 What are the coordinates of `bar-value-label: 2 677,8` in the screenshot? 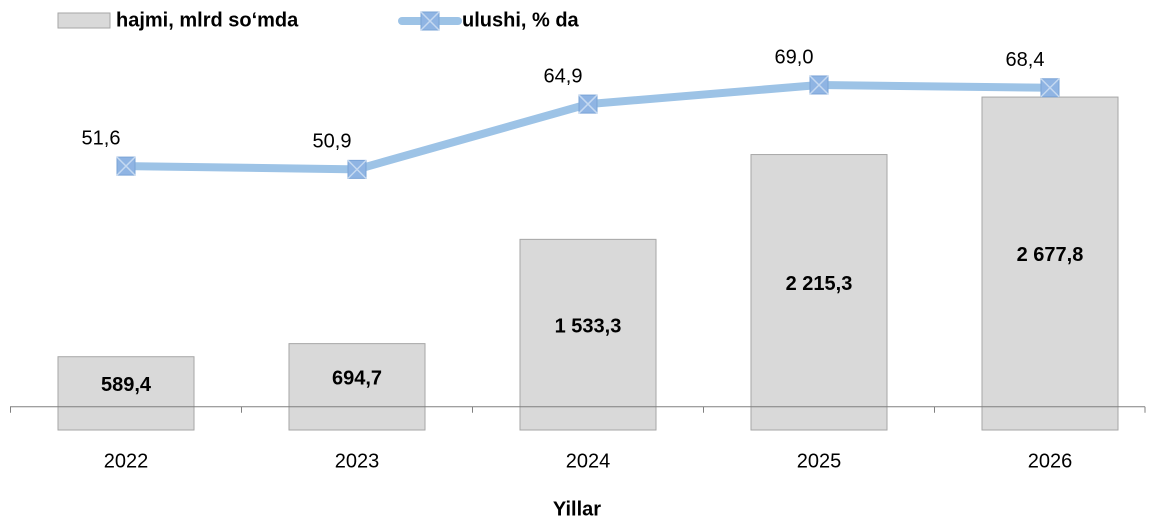 It's located at (1050, 255).